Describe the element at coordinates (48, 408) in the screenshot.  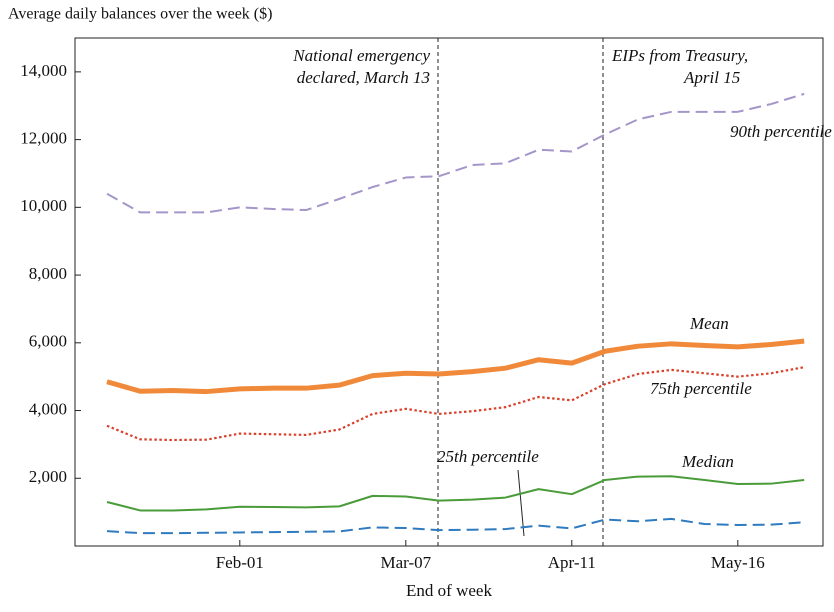
I see `y-tick-label: 4,000` at that location.